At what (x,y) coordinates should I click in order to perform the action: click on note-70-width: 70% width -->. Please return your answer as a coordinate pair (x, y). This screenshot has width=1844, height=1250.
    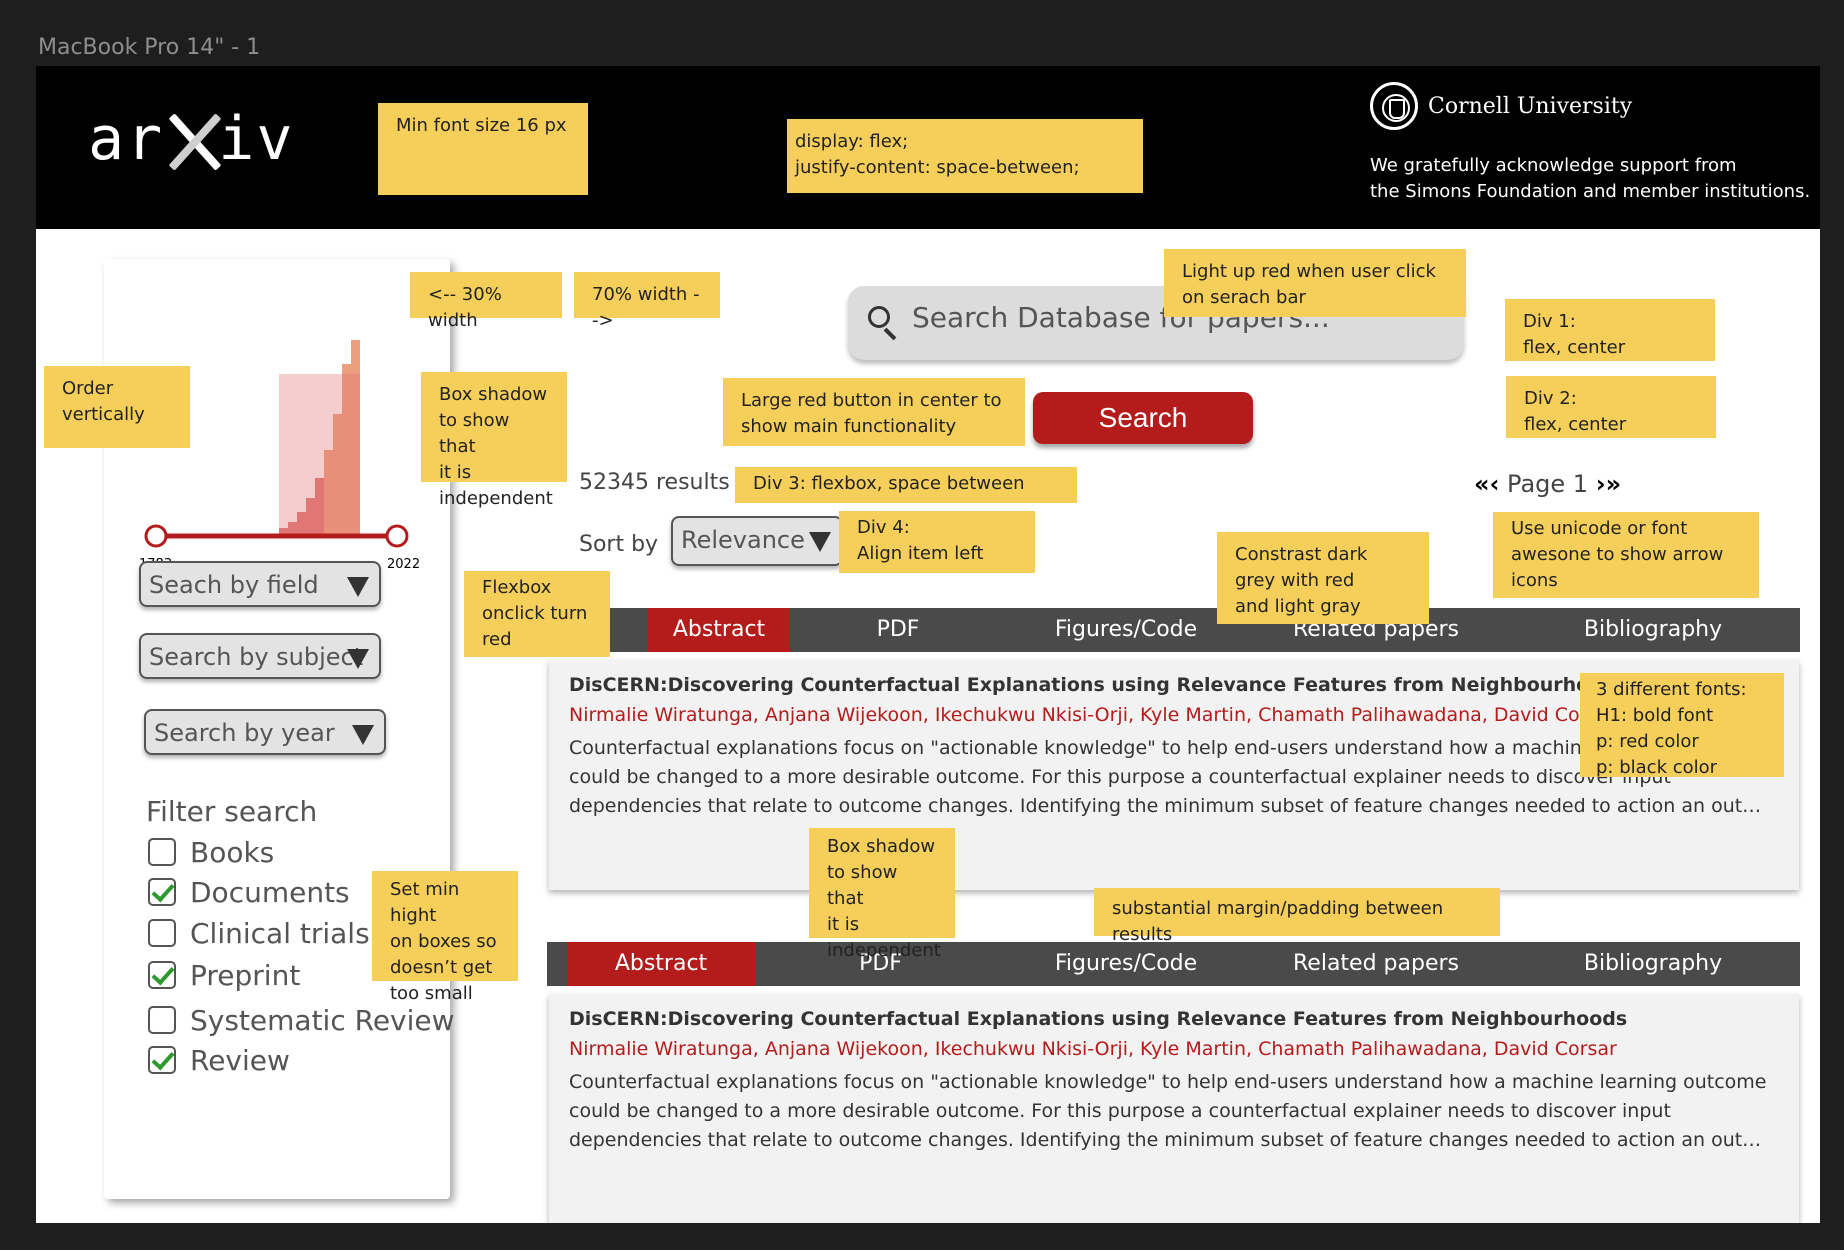
    Looking at the image, I should click on (647, 301).